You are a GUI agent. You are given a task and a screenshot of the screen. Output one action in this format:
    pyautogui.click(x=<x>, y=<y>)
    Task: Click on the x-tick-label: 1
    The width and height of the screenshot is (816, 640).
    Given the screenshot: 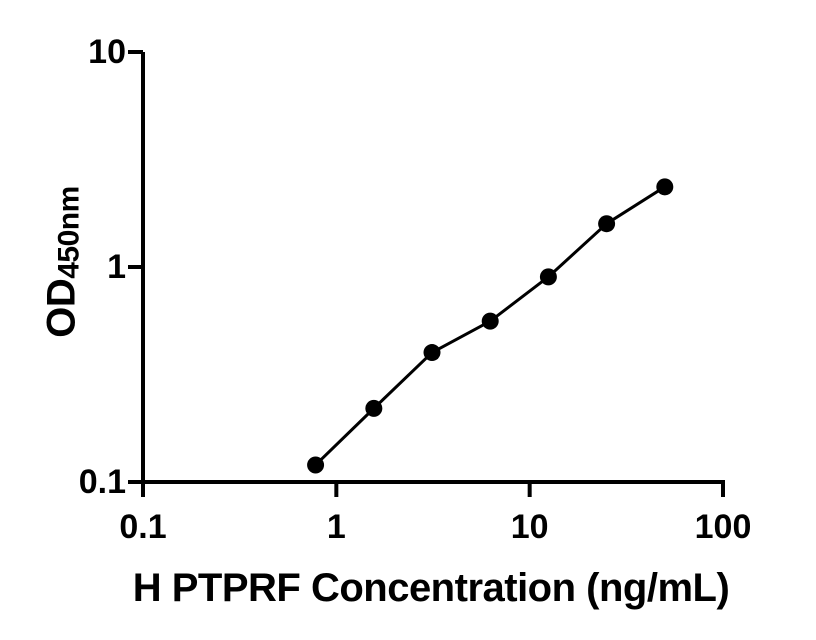 What is the action you would take?
    pyautogui.click(x=336, y=527)
    